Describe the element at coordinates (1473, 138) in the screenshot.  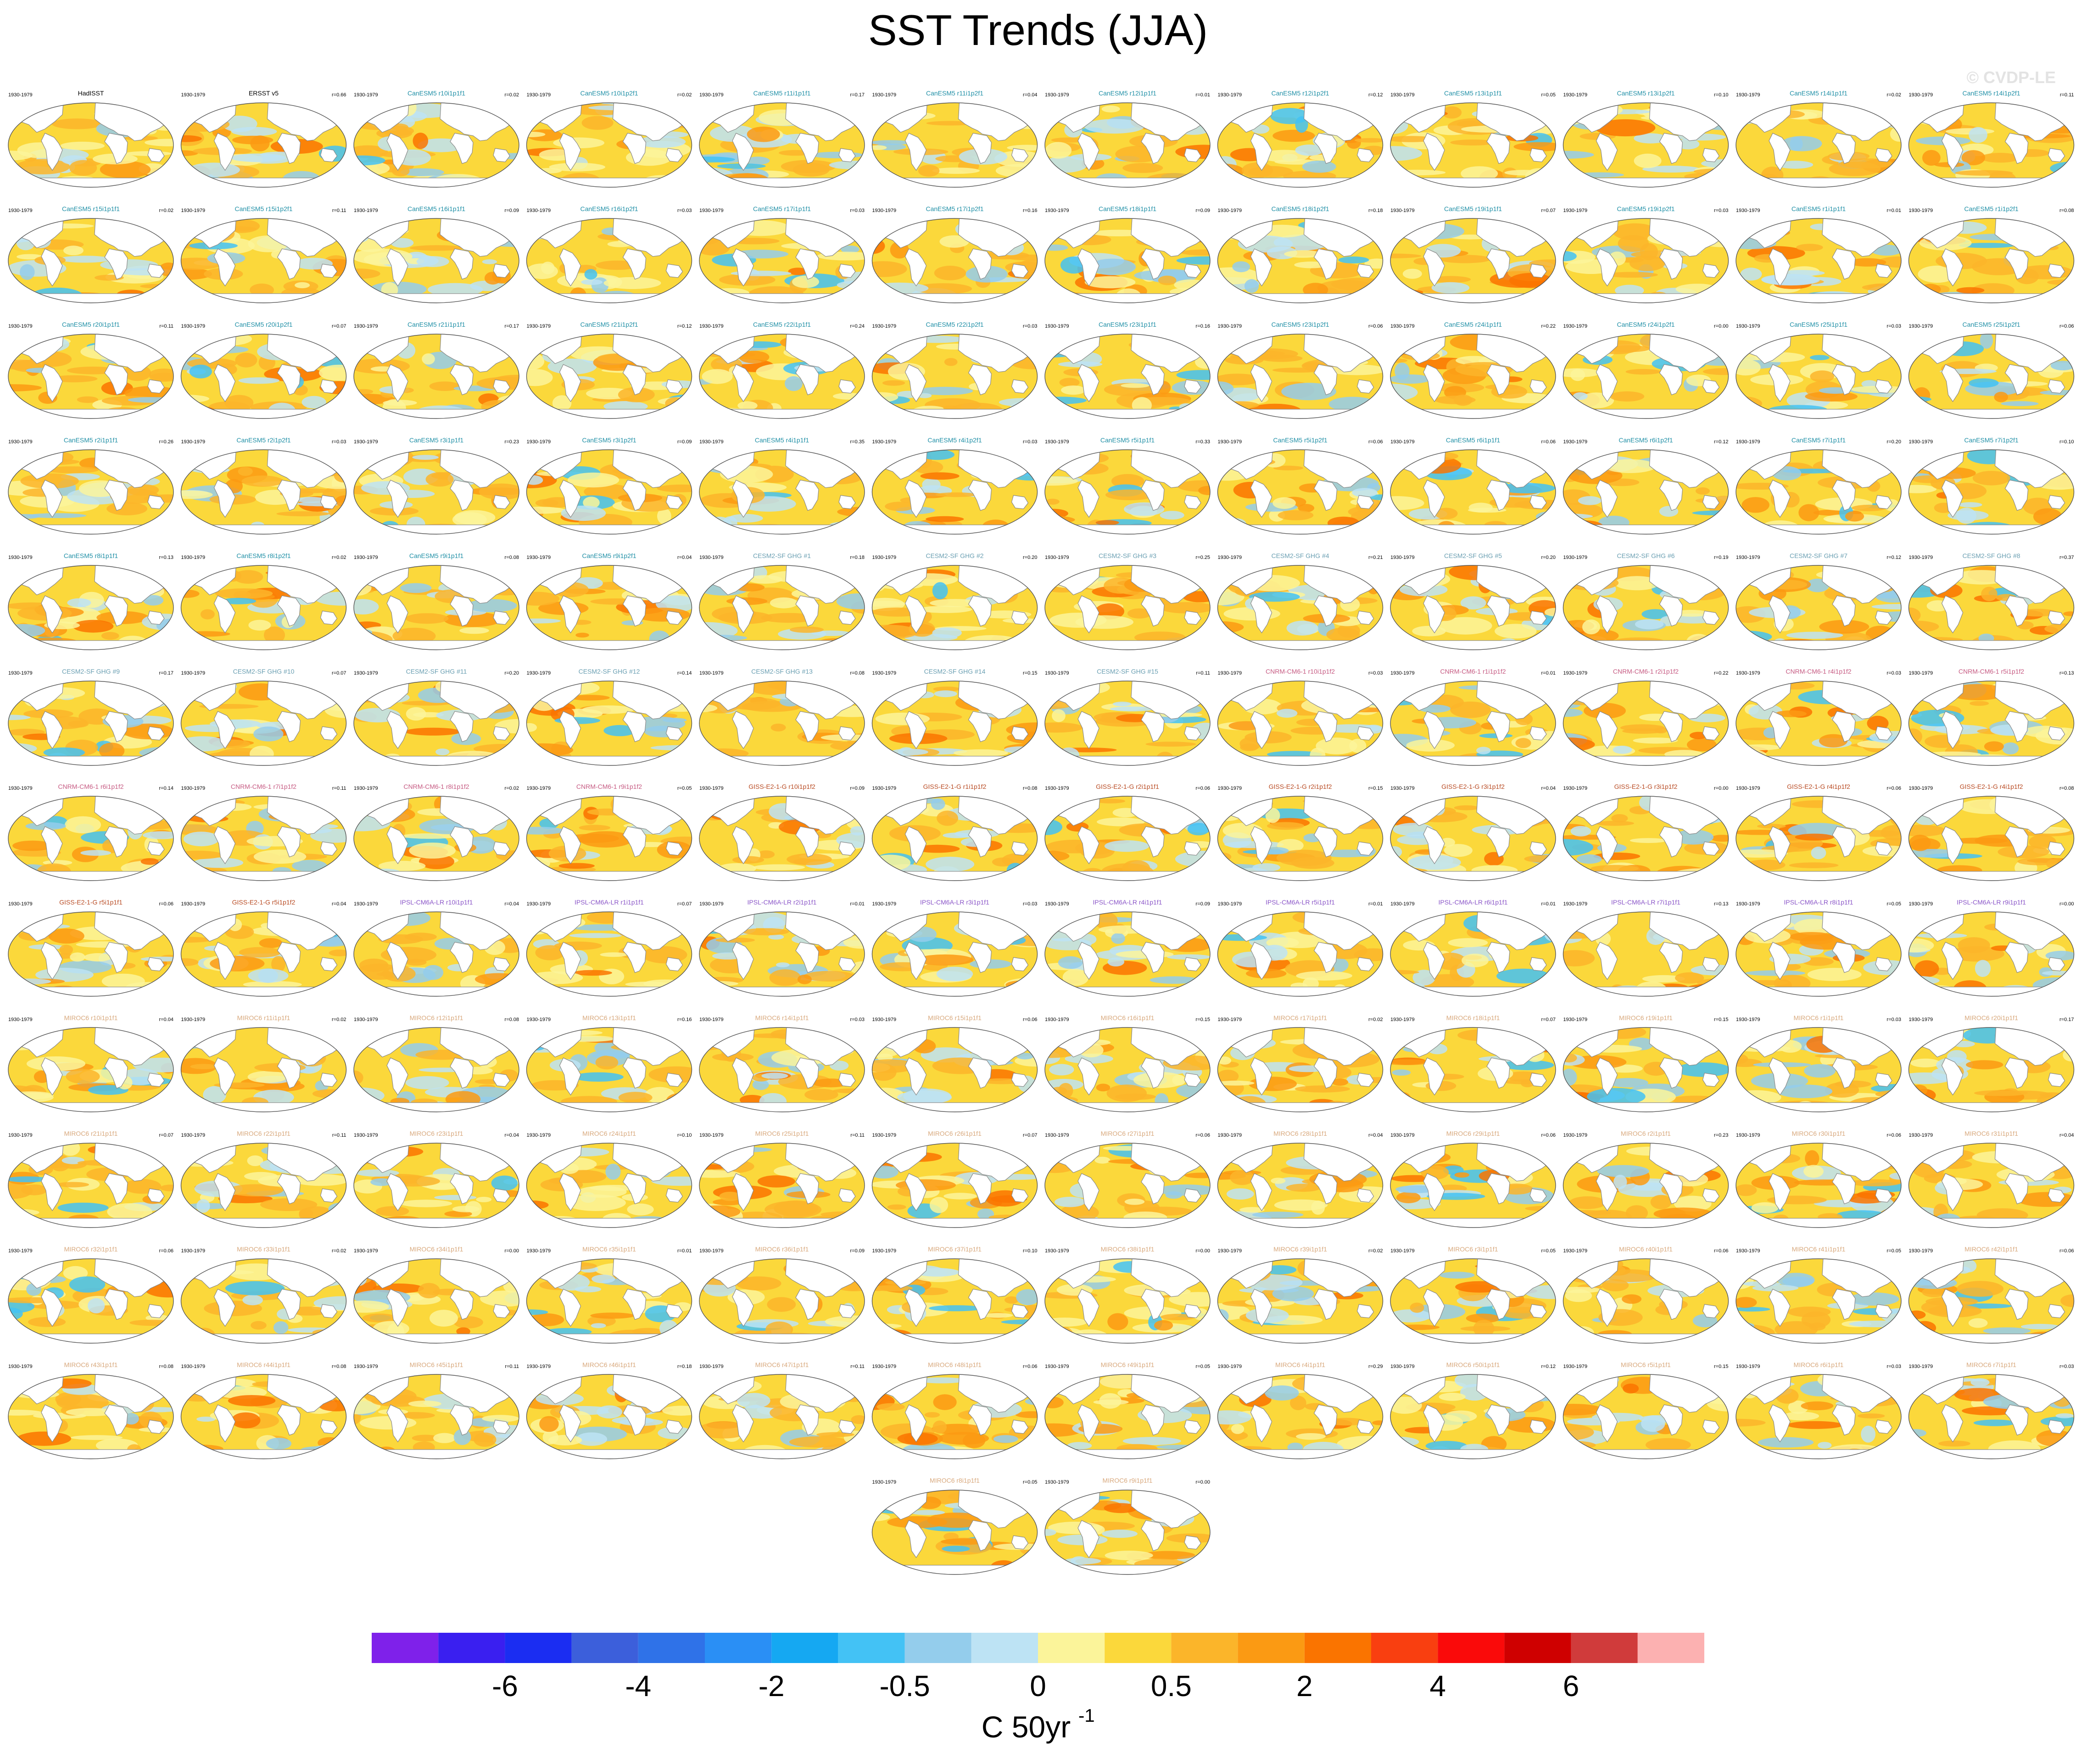
I see `map-panel: 1930-1979 CanESM5 r13i1p1f1 r=0.05` at that location.